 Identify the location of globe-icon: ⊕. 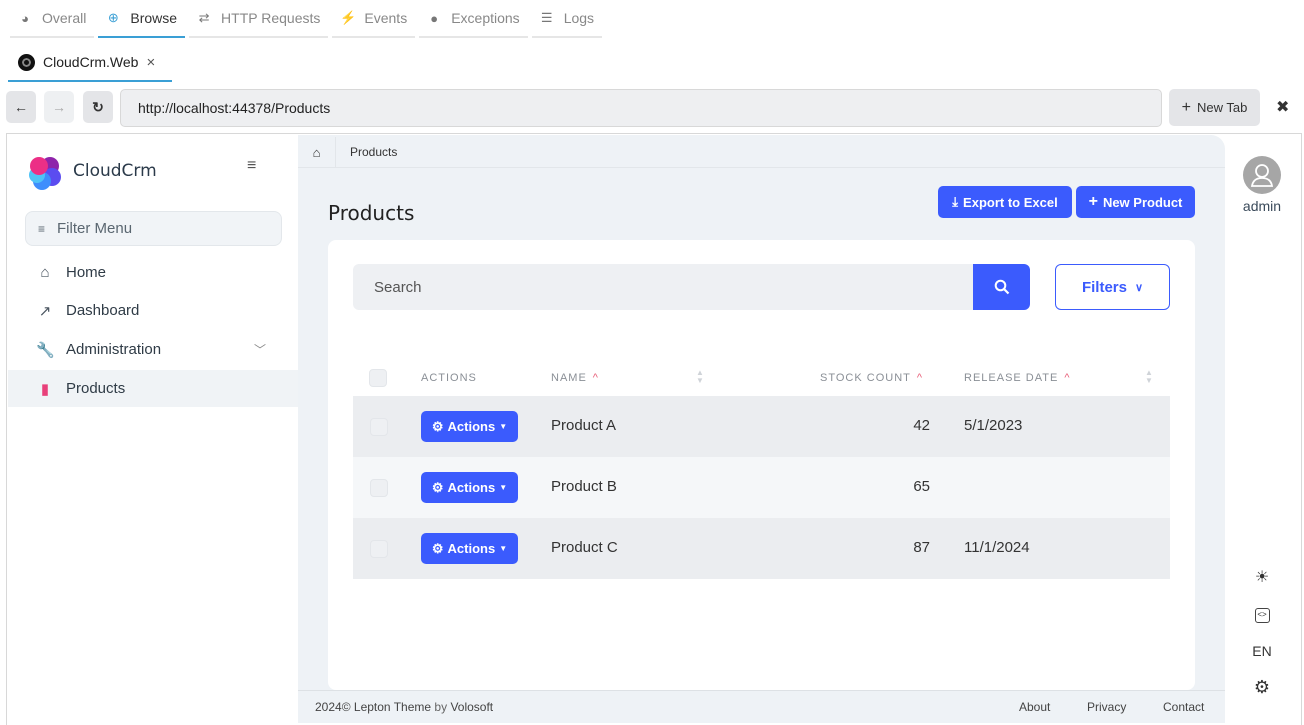
(113, 17).